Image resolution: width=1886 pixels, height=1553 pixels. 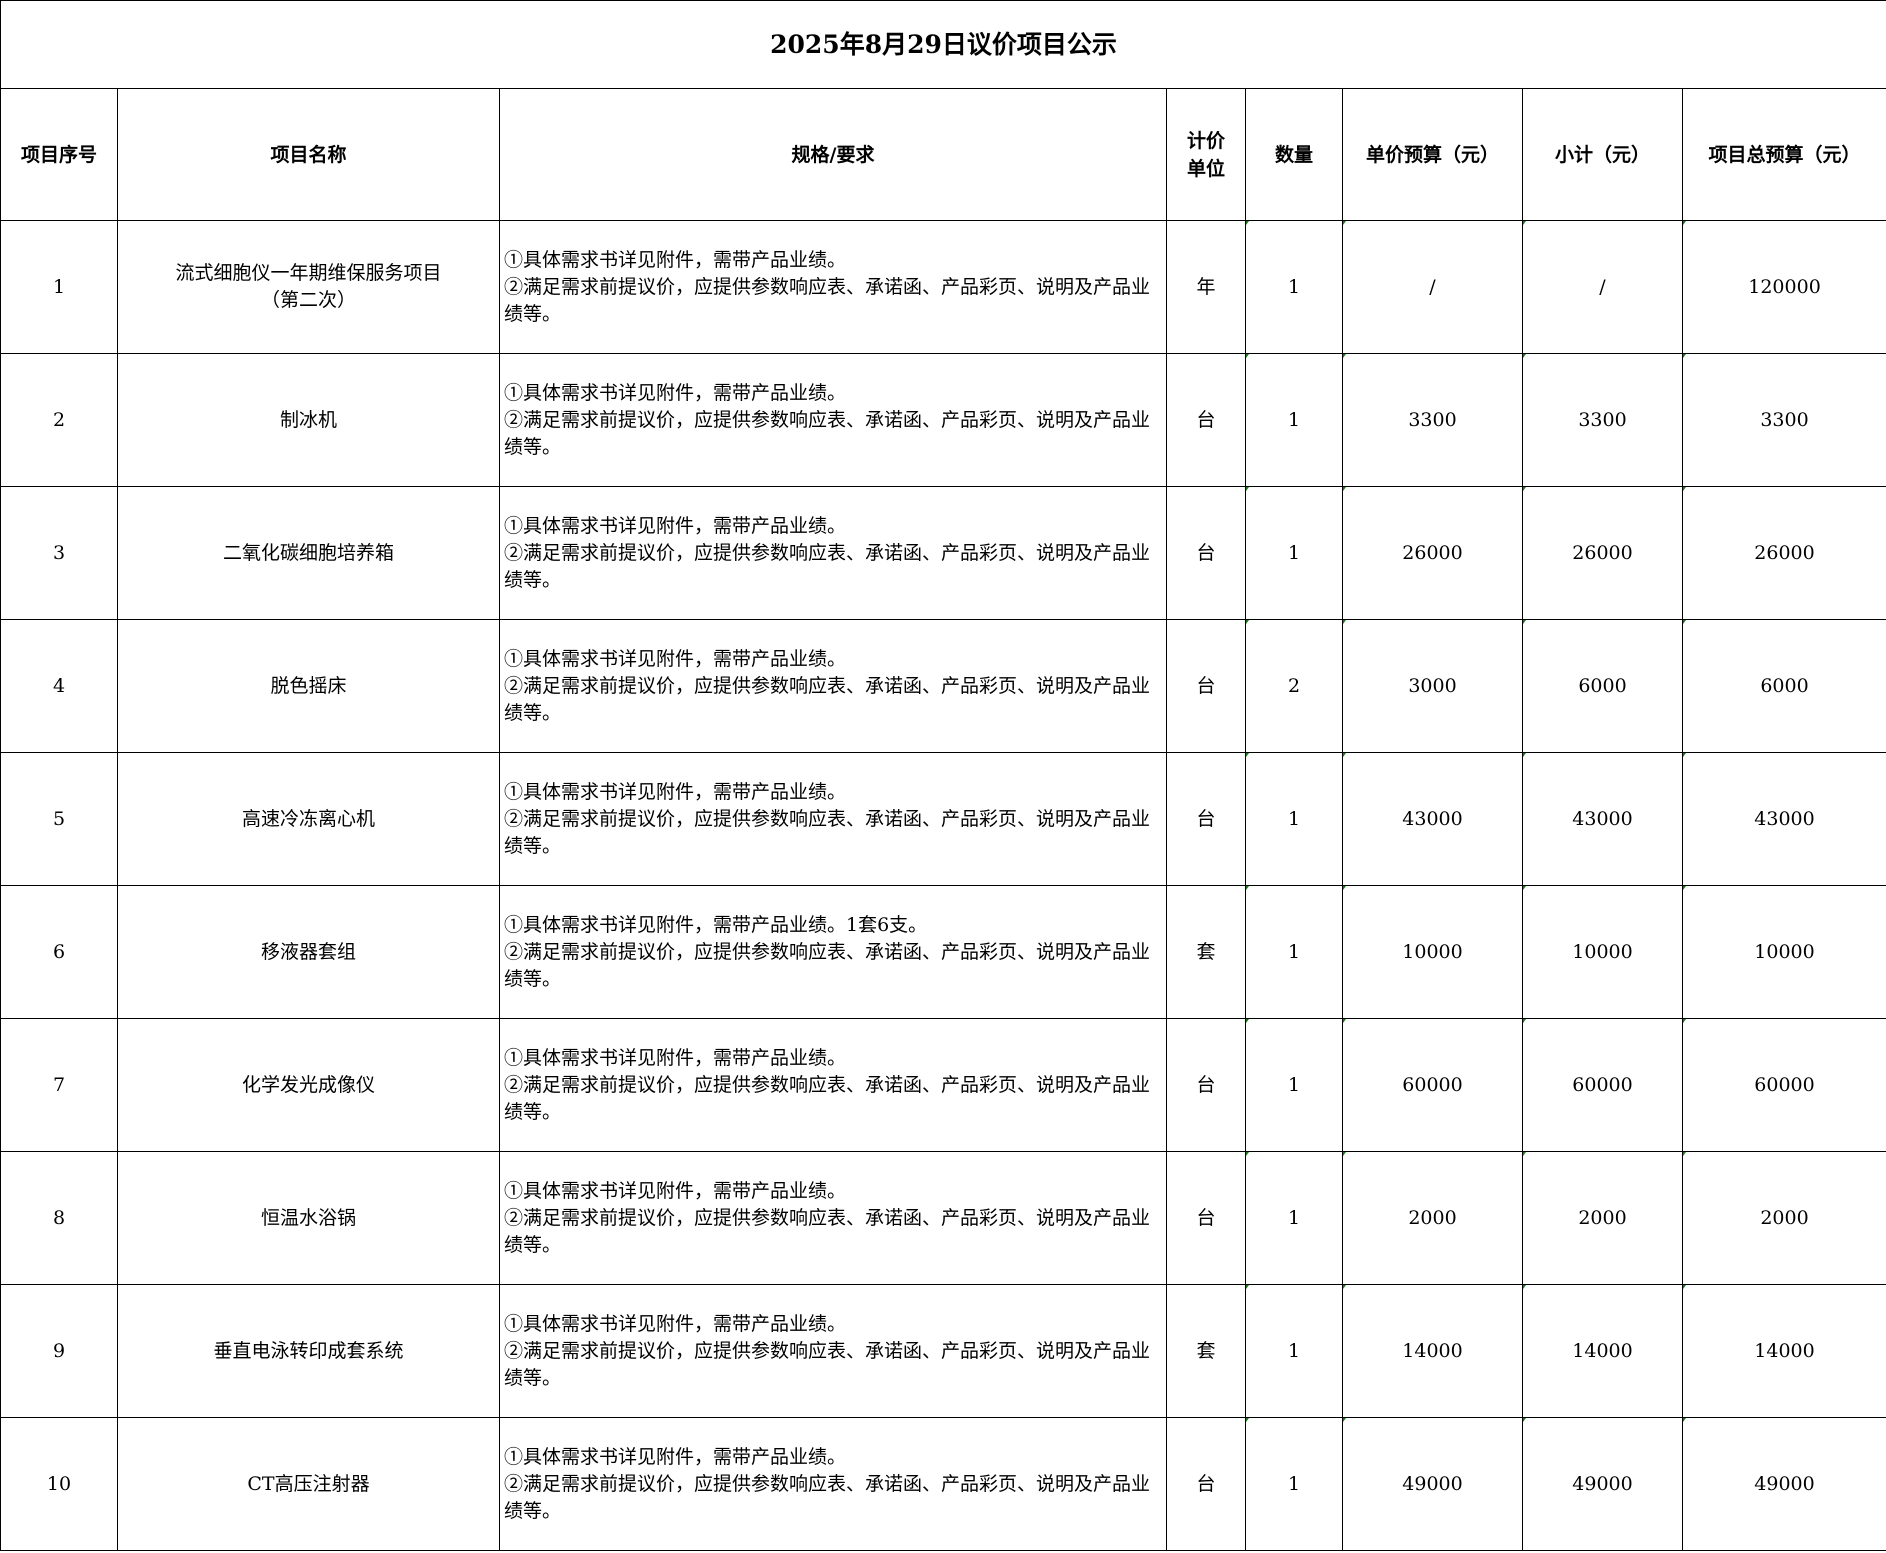 I want to click on cell-name: 二氧化碳细胞培养箱, so click(x=308, y=553).